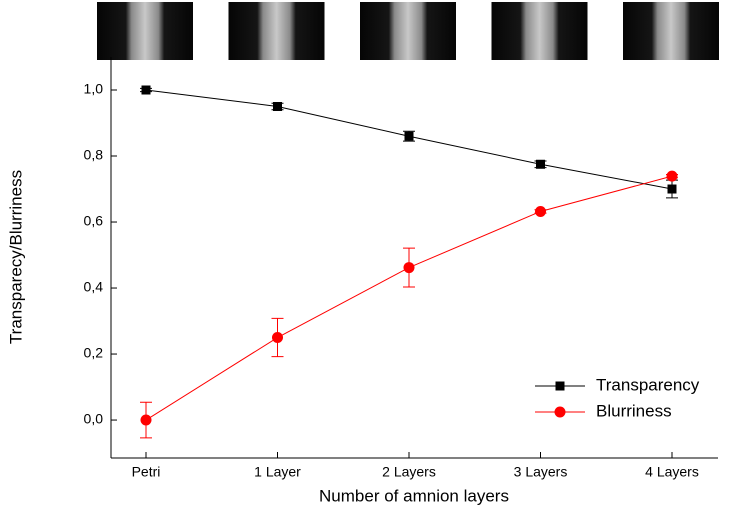  Describe the element at coordinates (414, 495) in the screenshot. I see `x-axis-title: Number of amnion layers` at that location.